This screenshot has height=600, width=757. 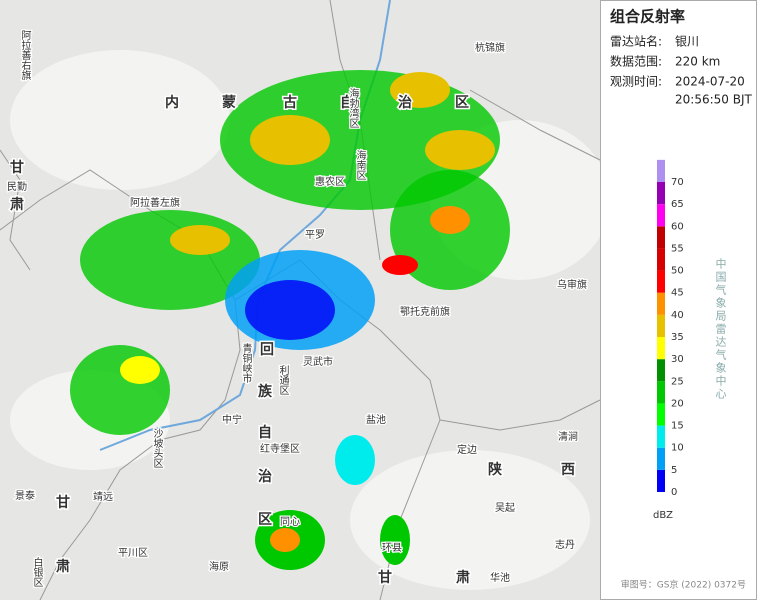 What do you see at coordinates (290, 102) in the screenshot?
I see `map-label: 古` at bounding box center [290, 102].